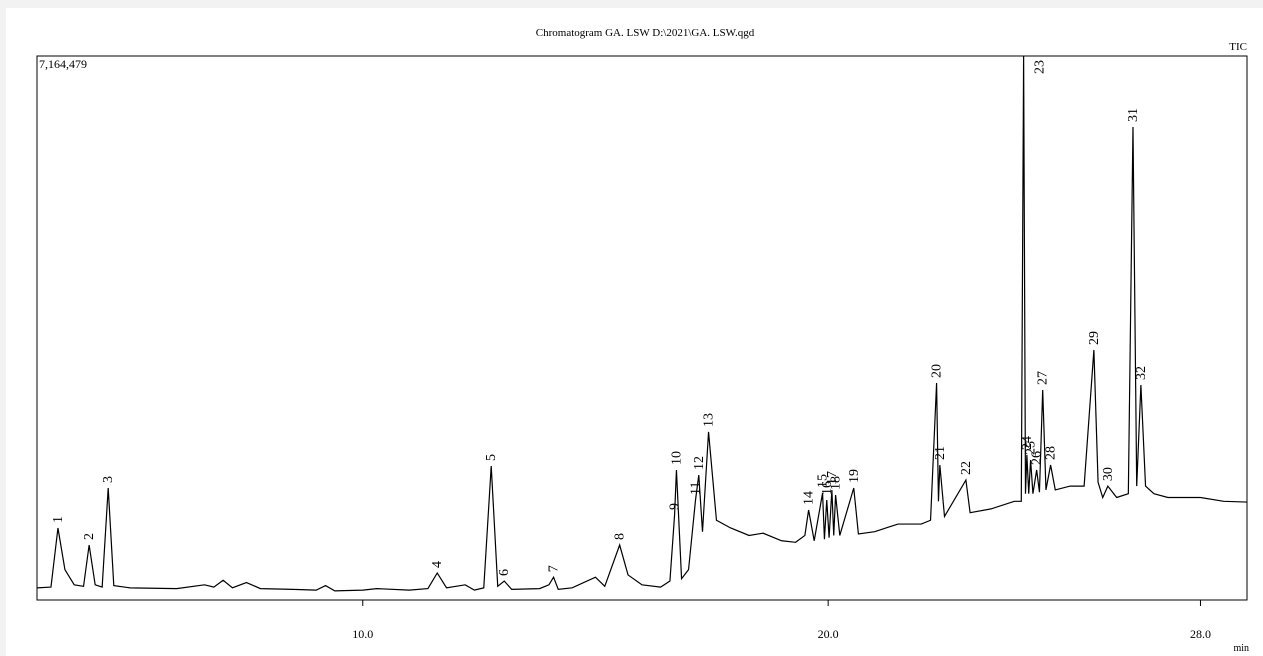 This screenshot has height=656, width=1263. What do you see at coordinates (554, 568) in the screenshot?
I see `peak-label: 7` at bounding box center [554, 568].